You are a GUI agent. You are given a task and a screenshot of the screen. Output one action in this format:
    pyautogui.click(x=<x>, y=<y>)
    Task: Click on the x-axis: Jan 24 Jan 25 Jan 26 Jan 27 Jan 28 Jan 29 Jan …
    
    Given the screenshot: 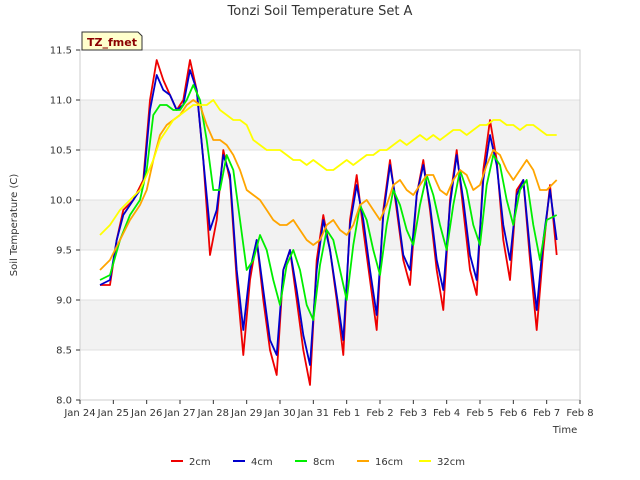 What is the action you would take?
    pyautogui.click(x=328, y=409)
    